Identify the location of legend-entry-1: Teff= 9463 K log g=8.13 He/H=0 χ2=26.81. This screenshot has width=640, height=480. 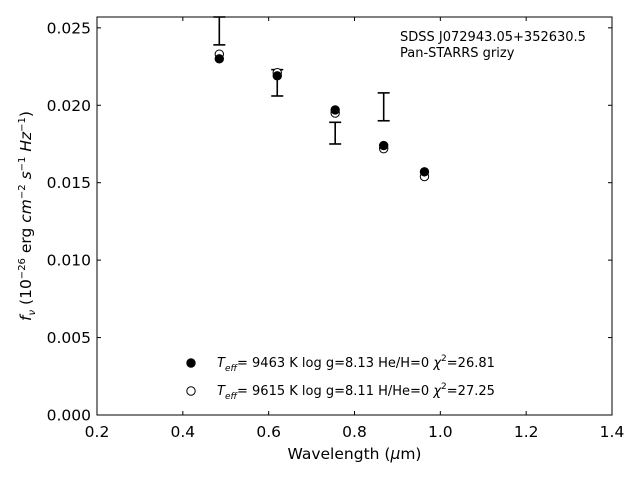
(356, 364).